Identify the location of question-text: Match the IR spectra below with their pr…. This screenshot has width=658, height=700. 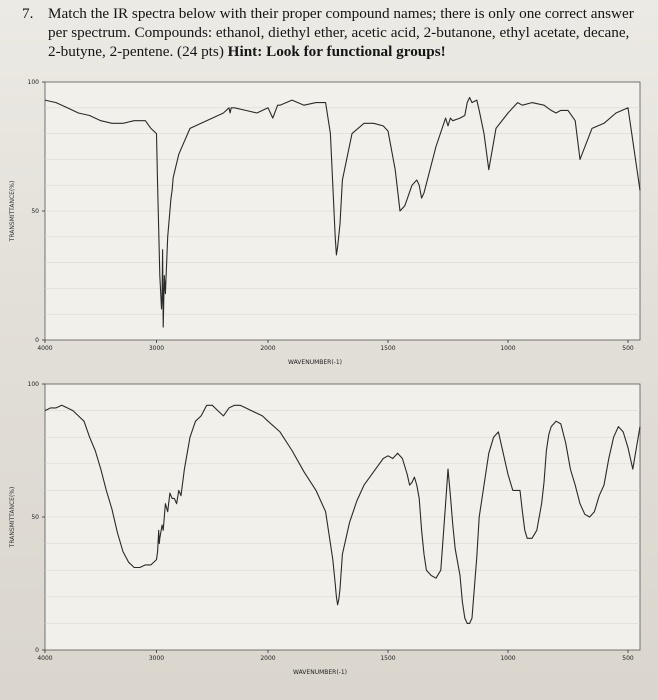
(341, 32).